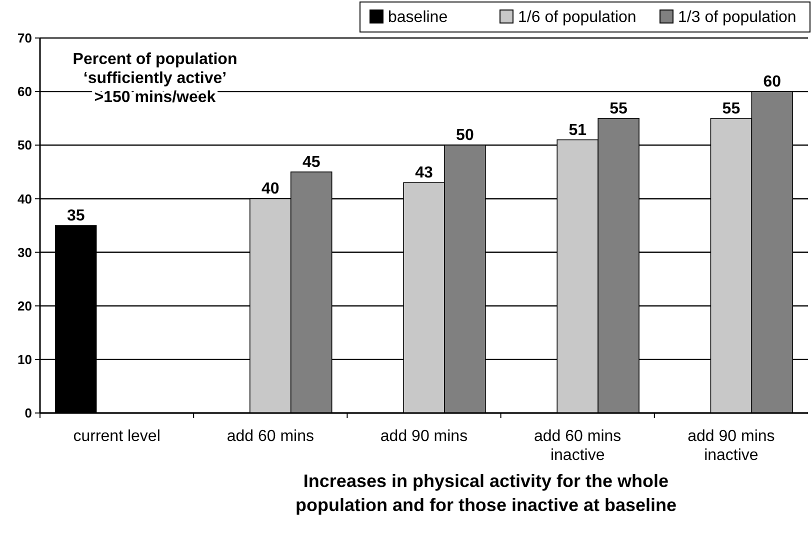 This screenshot has width=812, height=539. I want to click on x-tick-label: add 90 mins, so click(424, 436).